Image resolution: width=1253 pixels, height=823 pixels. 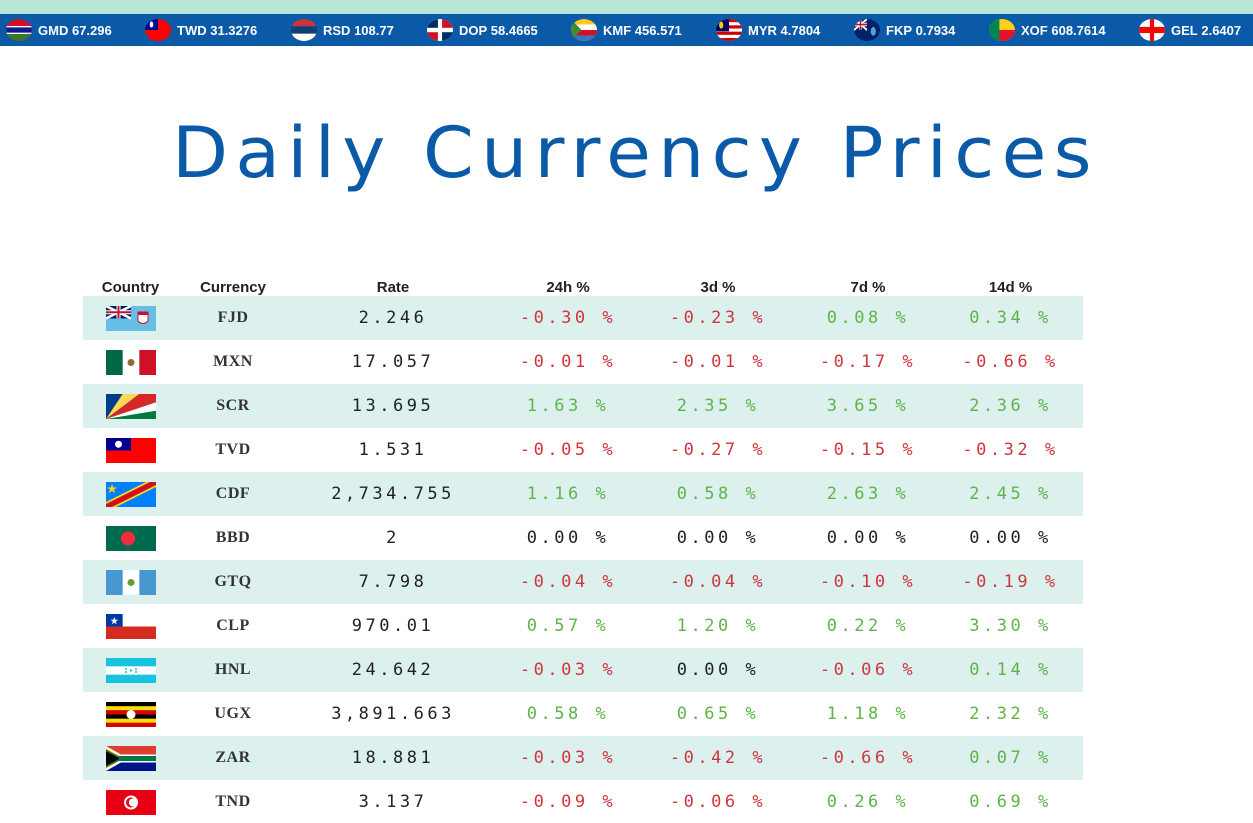 I want to click on change-14d-cell: 0.69 %, so click(x=1010, y=801).